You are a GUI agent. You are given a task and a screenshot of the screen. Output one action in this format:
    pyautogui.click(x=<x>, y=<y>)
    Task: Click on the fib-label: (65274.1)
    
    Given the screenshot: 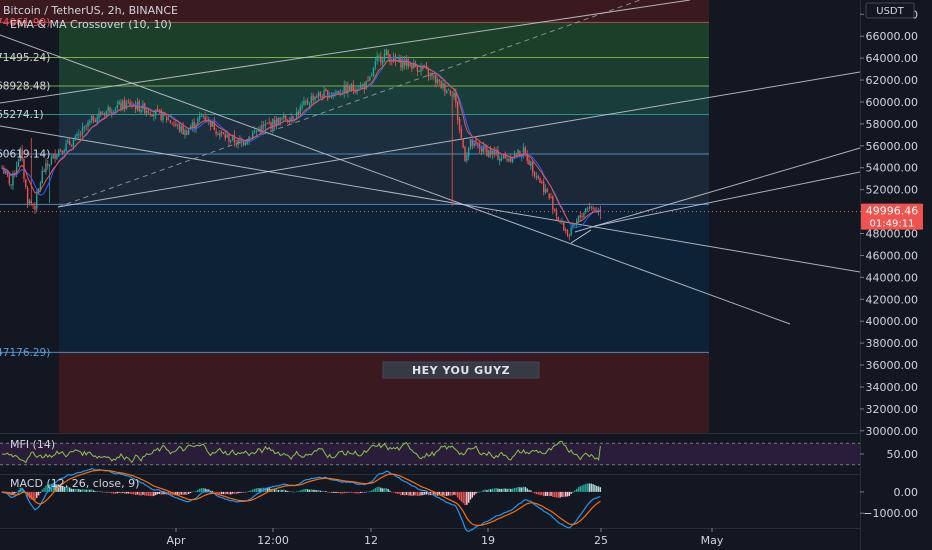 What is the action you would take?
    pyautogui.click(x=22, y=115)
    